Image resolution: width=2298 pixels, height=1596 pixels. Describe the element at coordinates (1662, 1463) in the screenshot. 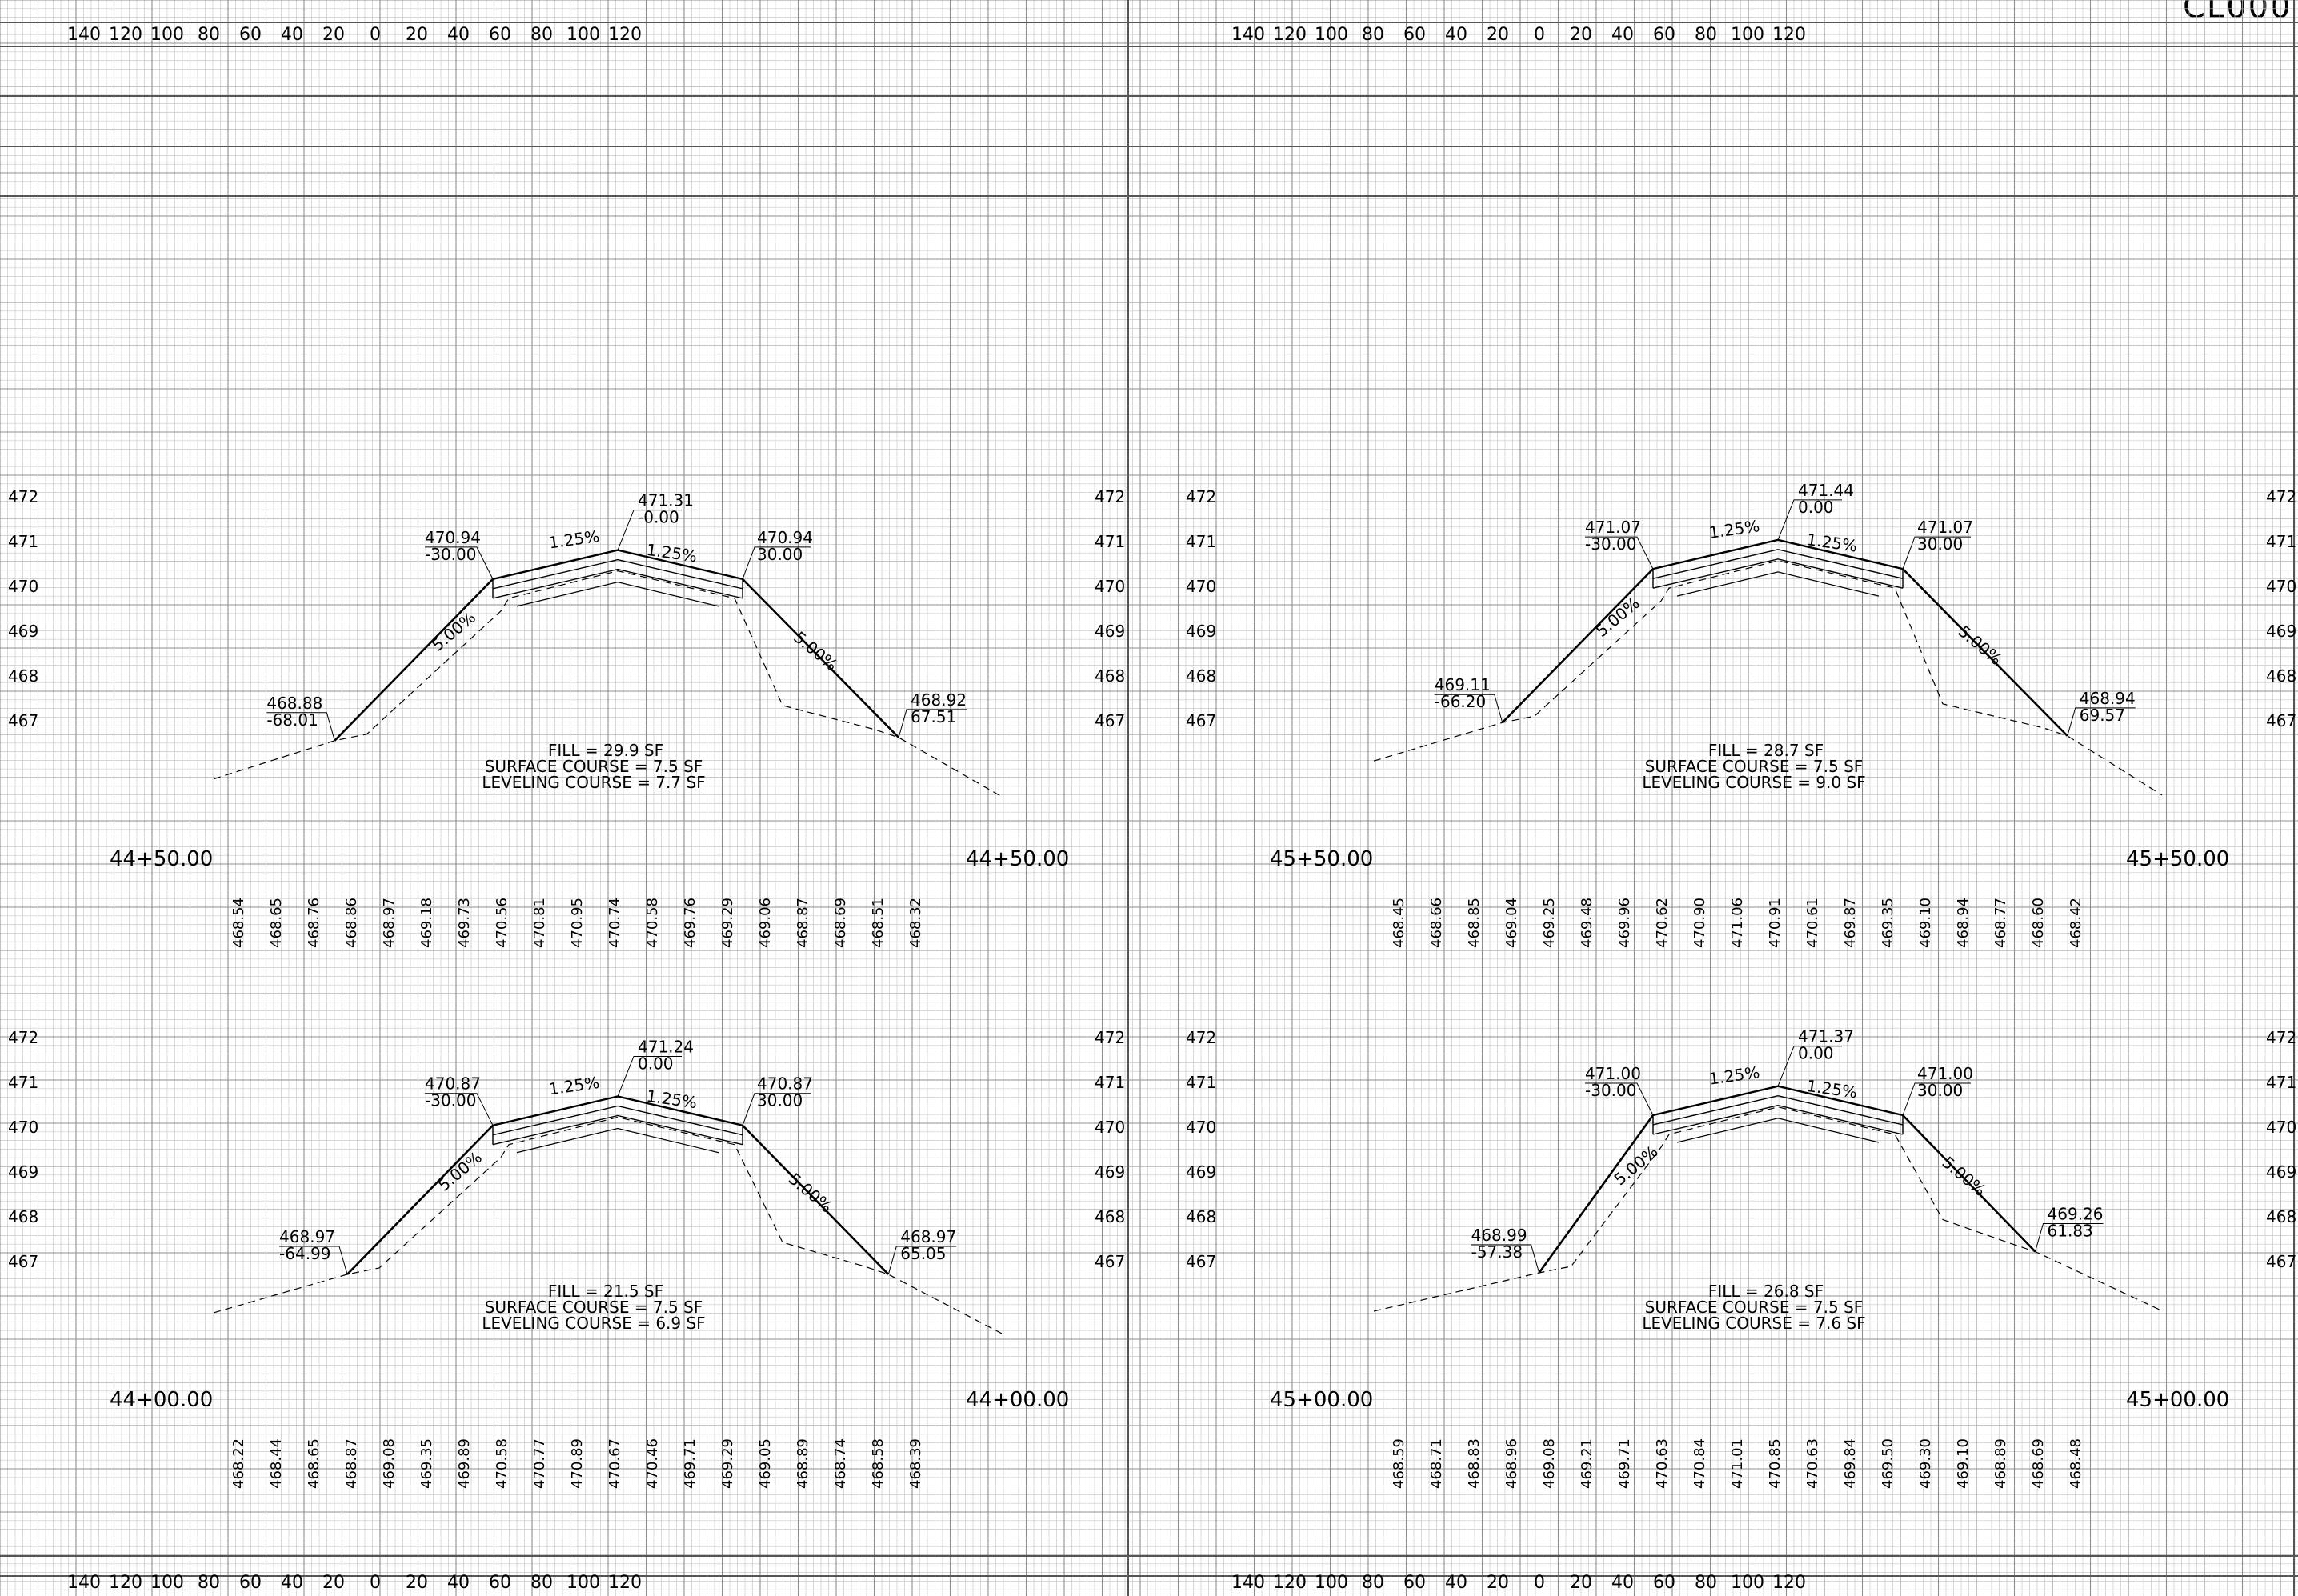

I see `ground-elevation-7: 470.63` at that location.